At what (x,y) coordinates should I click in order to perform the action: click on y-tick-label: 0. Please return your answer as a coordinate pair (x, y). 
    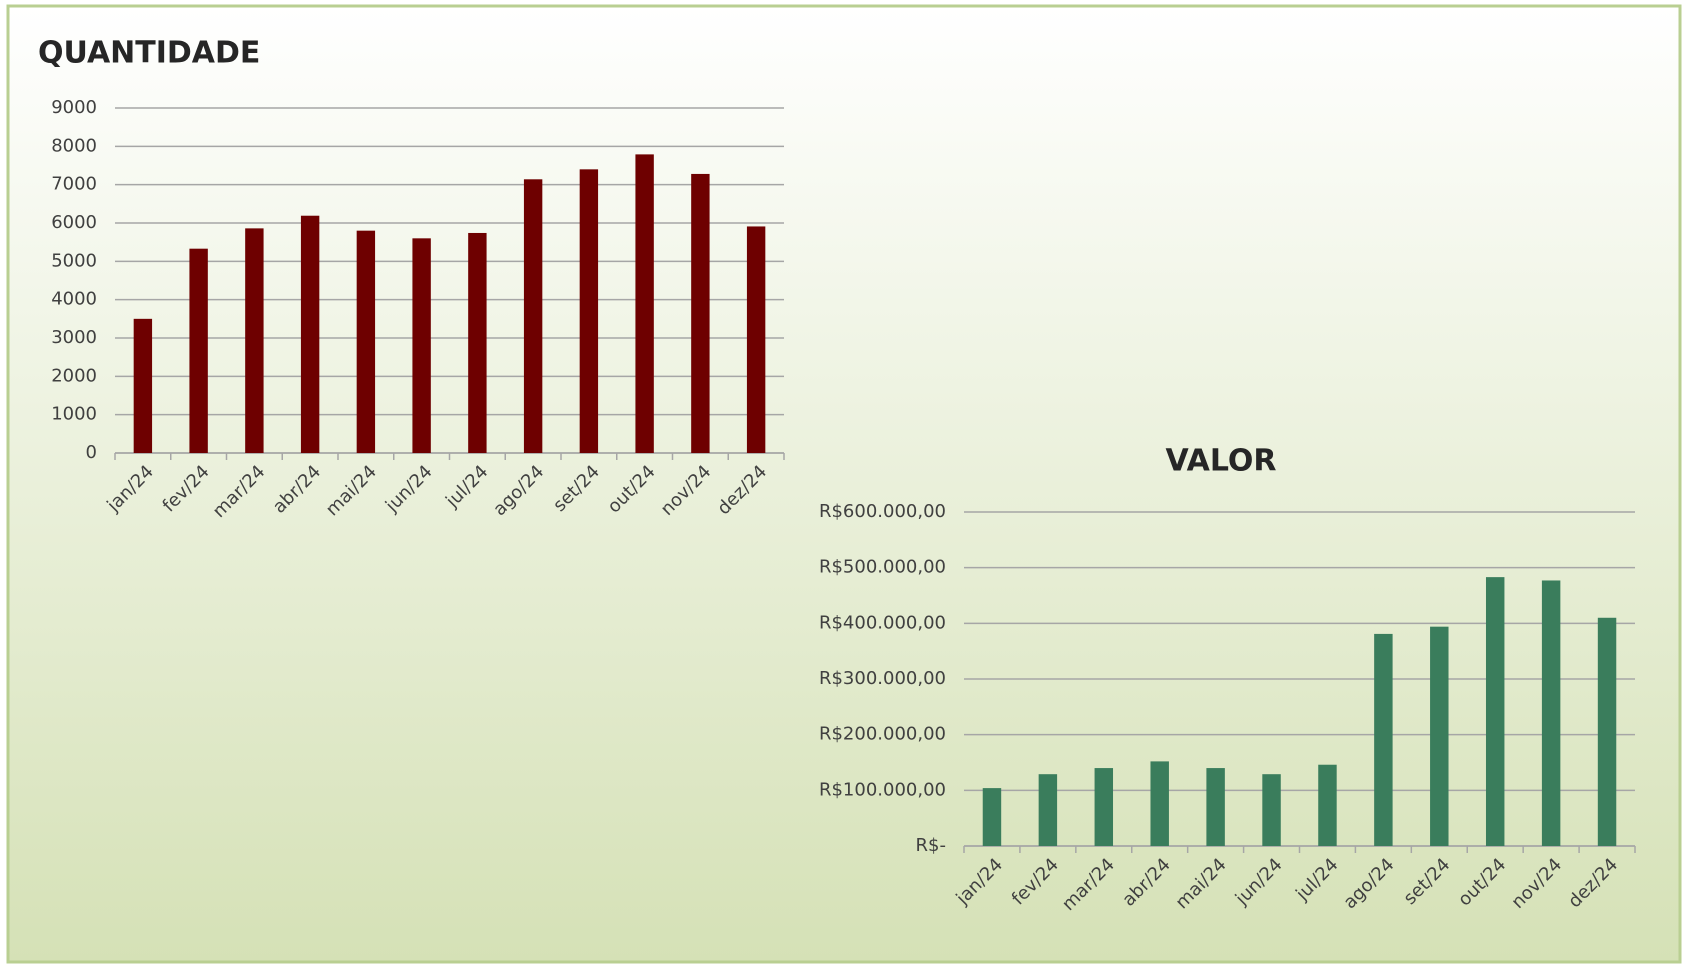
    Looking at the image, I should click on (91, 452).